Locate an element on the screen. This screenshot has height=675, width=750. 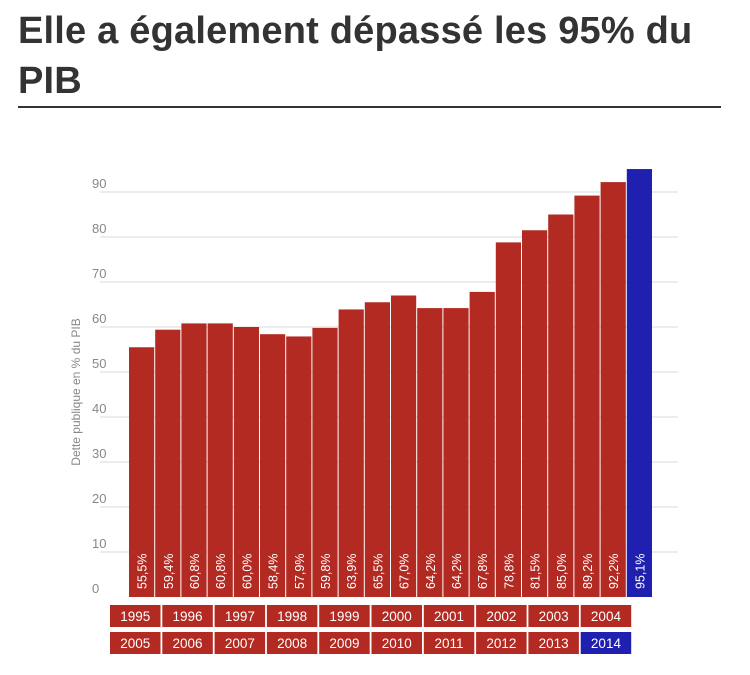
bar-value-label: 89,2% is located at coordinates (588, 571).